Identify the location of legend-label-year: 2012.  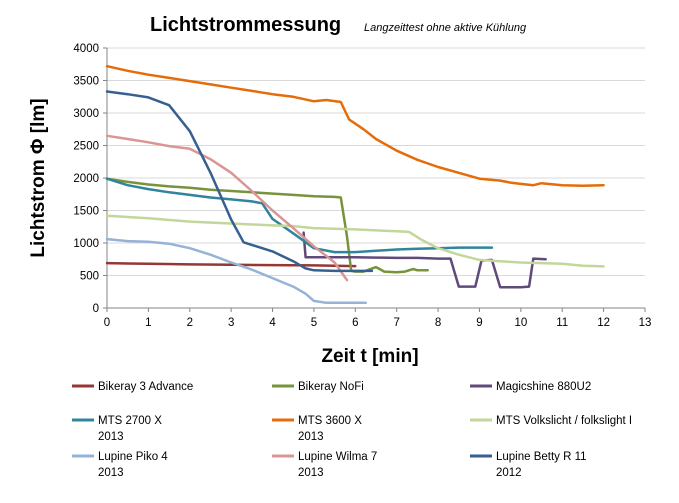
(509, 473).